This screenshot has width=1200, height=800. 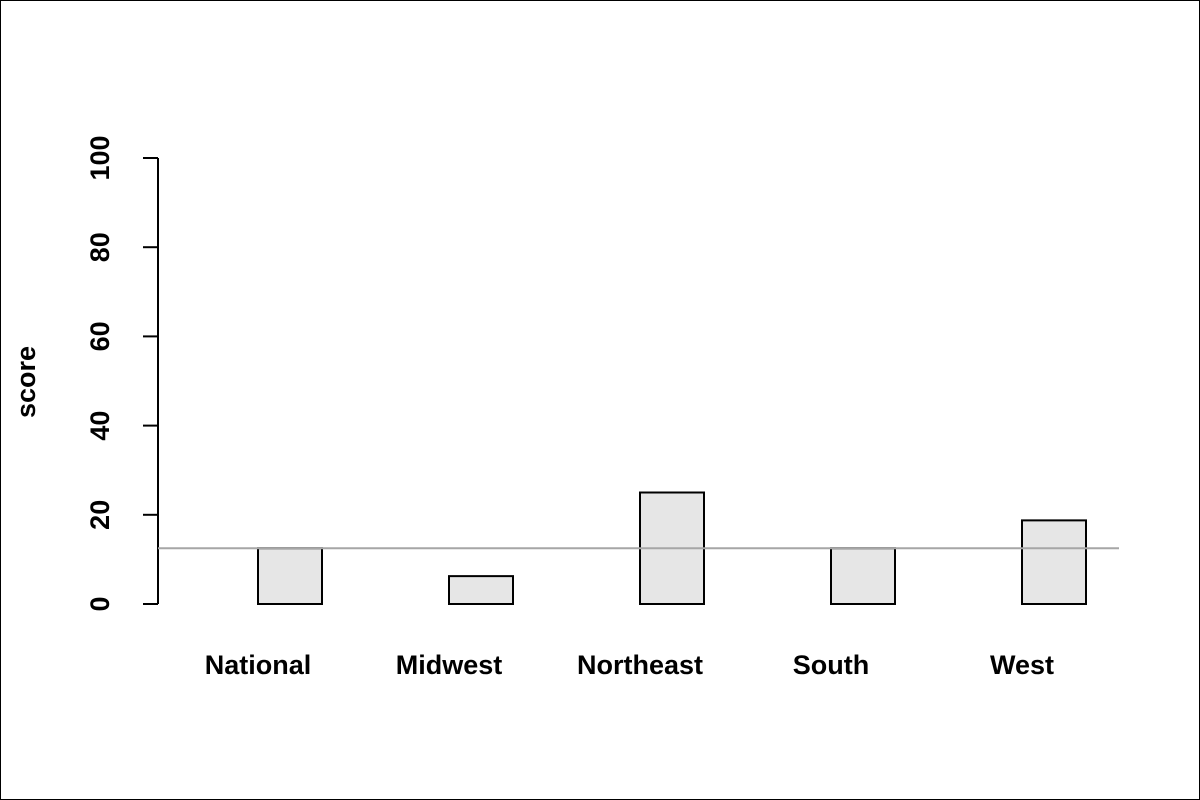 I want to click on category-label-midwest: Midwest, so click(x=449, y=665).